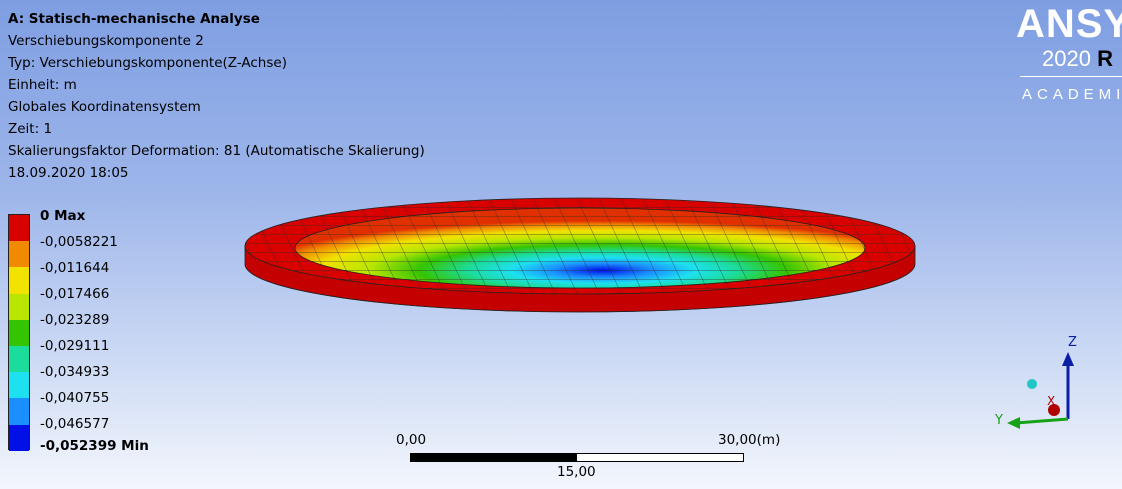 This screenshot has height=489, width=1122. Describe the element at coordinates (63, 216) in the screenshot. I see `legend-max-label: 0 Max` at that location.